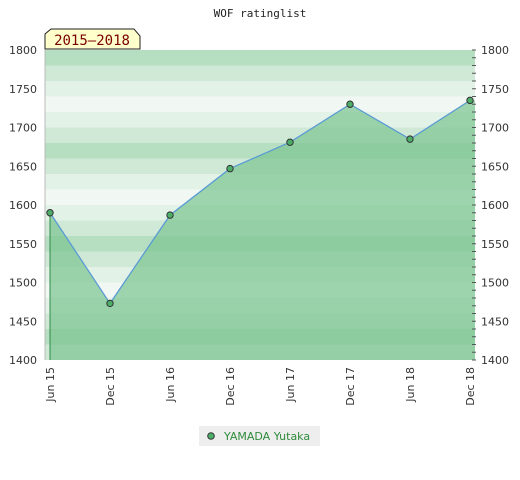  I want to click on period-badge: 2015–2018, so click(92, 39).